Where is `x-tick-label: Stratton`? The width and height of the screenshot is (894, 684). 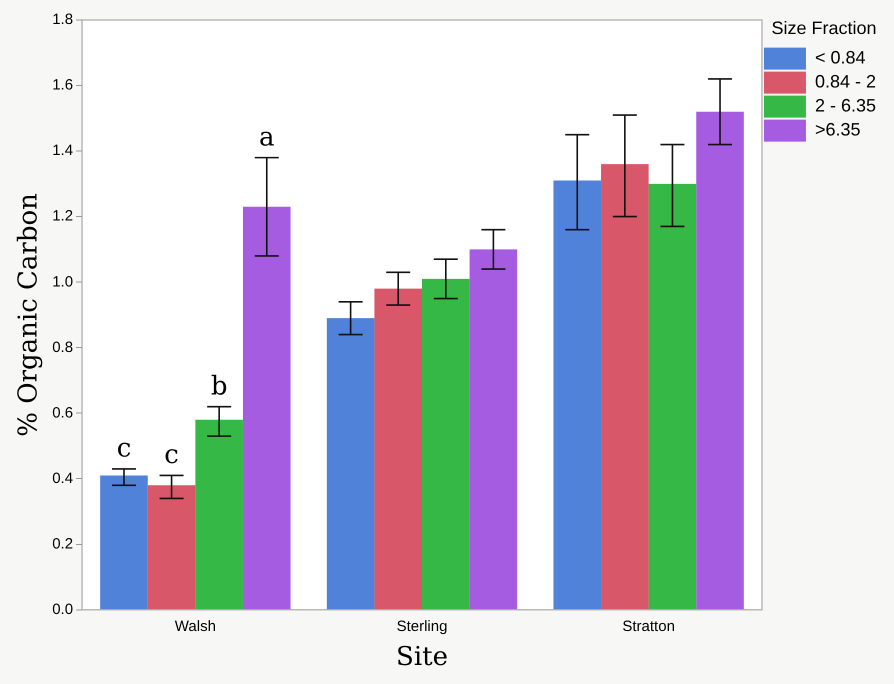 x-tick-label: Stratton is located at coordinates (648, 626).